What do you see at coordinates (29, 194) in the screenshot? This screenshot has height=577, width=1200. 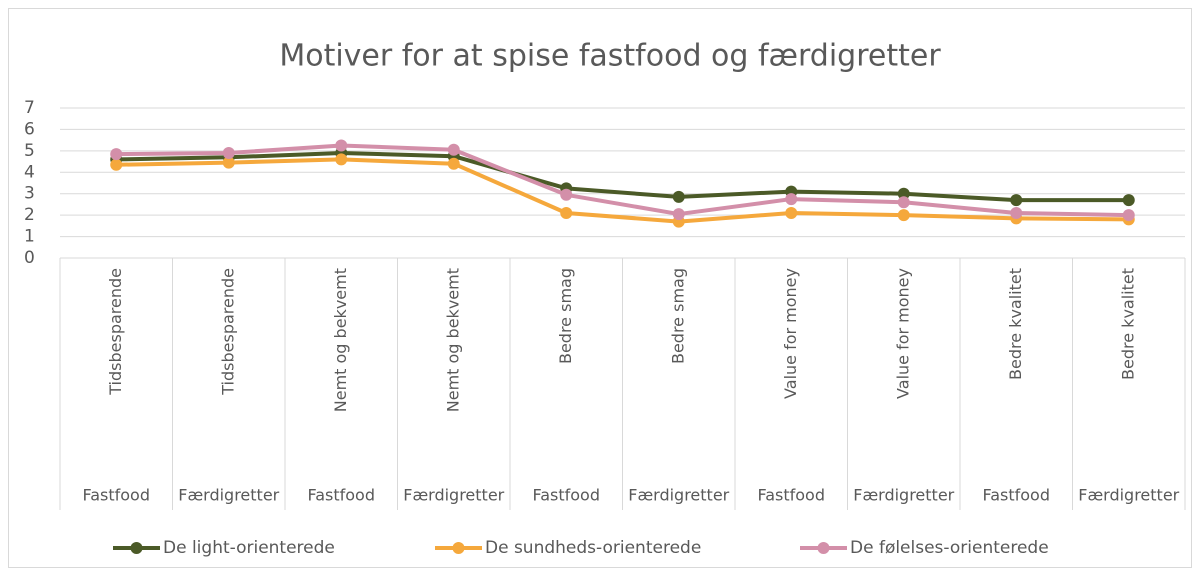 I see `y-tick-label: 3` at bounding box center [29, 194].